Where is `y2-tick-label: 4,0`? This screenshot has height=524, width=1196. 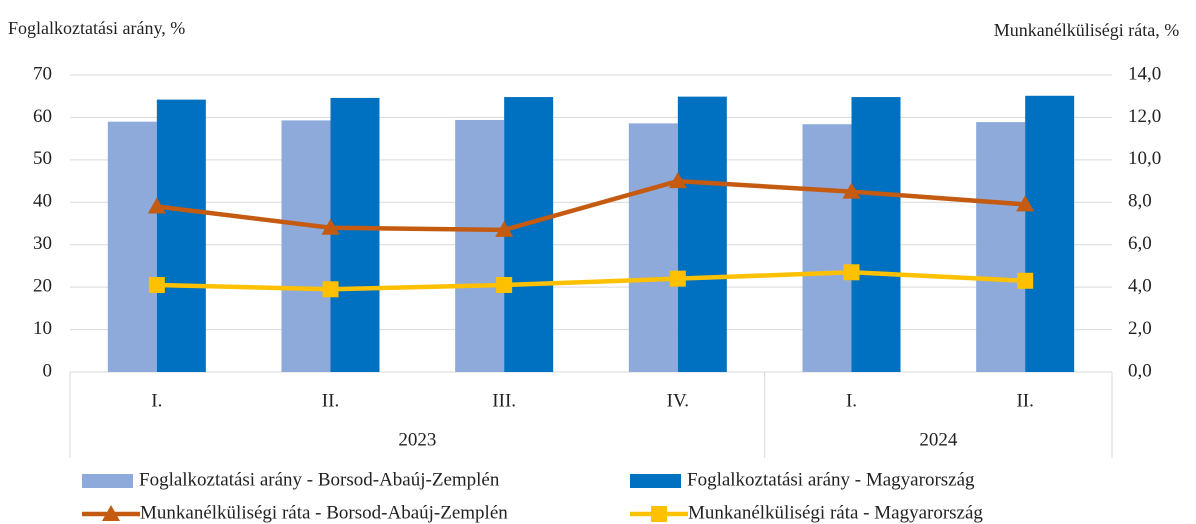
y2-tick-label: 4,0 is located at coordinates (1140, 286).